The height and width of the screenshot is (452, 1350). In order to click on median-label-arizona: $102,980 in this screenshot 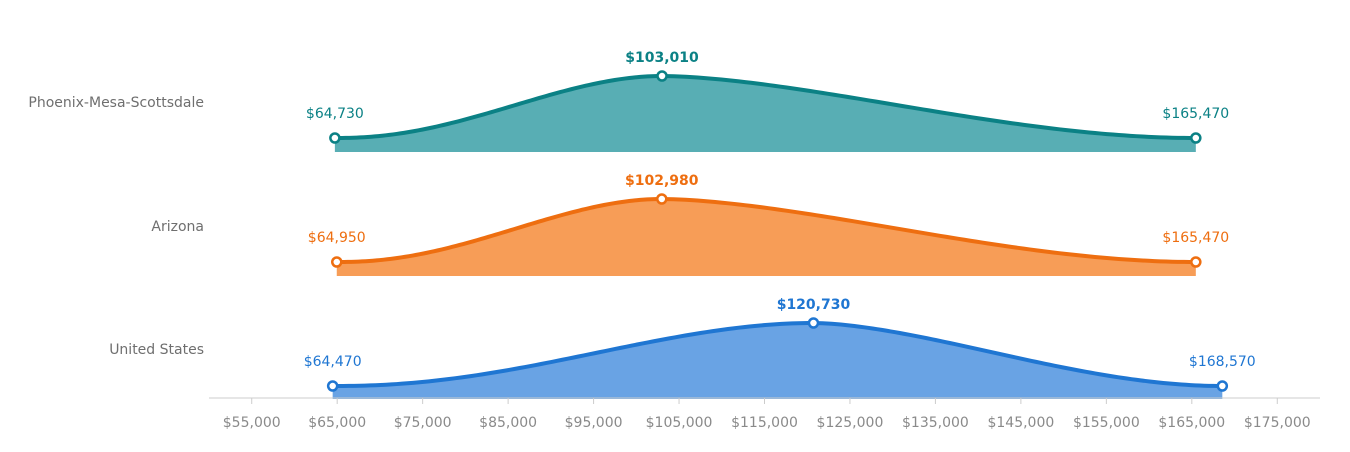, I will do `click(662, 181)`.